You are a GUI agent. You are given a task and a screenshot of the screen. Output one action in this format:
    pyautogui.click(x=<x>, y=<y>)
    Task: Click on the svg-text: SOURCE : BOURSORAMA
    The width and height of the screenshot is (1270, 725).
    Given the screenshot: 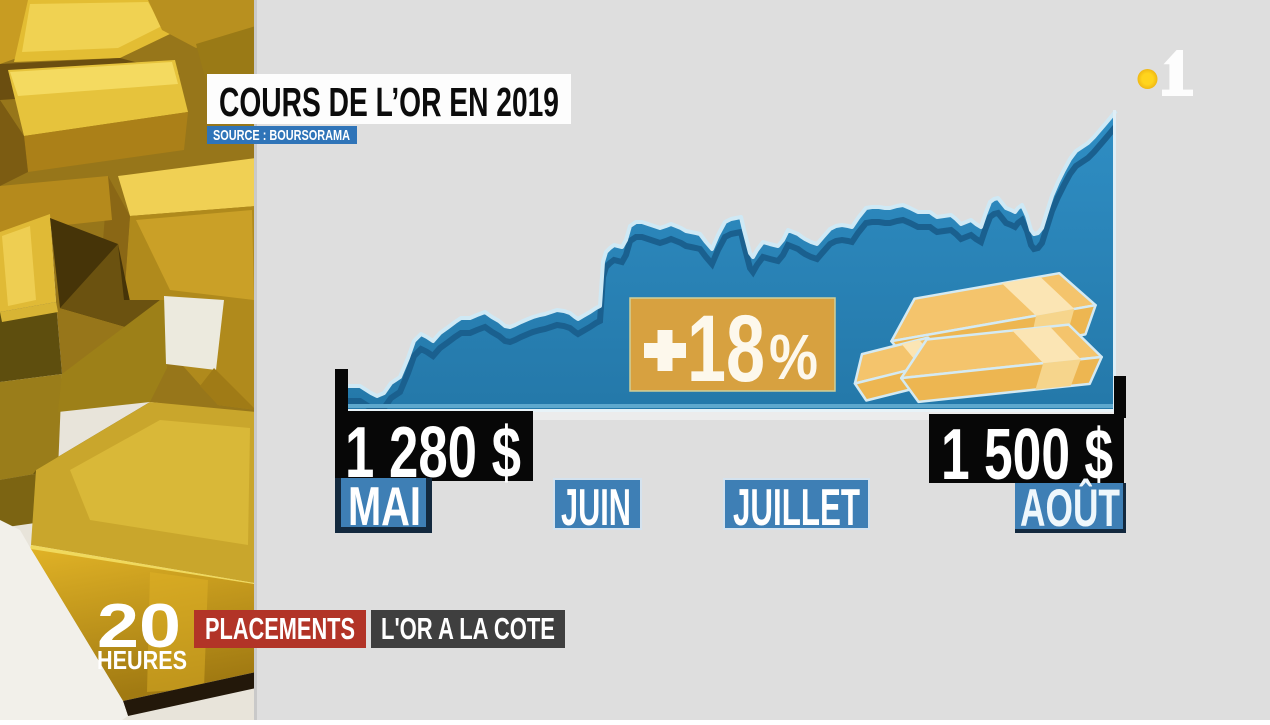 What is the action you would take?
    pyautogui.click(x=281, y=135)
    